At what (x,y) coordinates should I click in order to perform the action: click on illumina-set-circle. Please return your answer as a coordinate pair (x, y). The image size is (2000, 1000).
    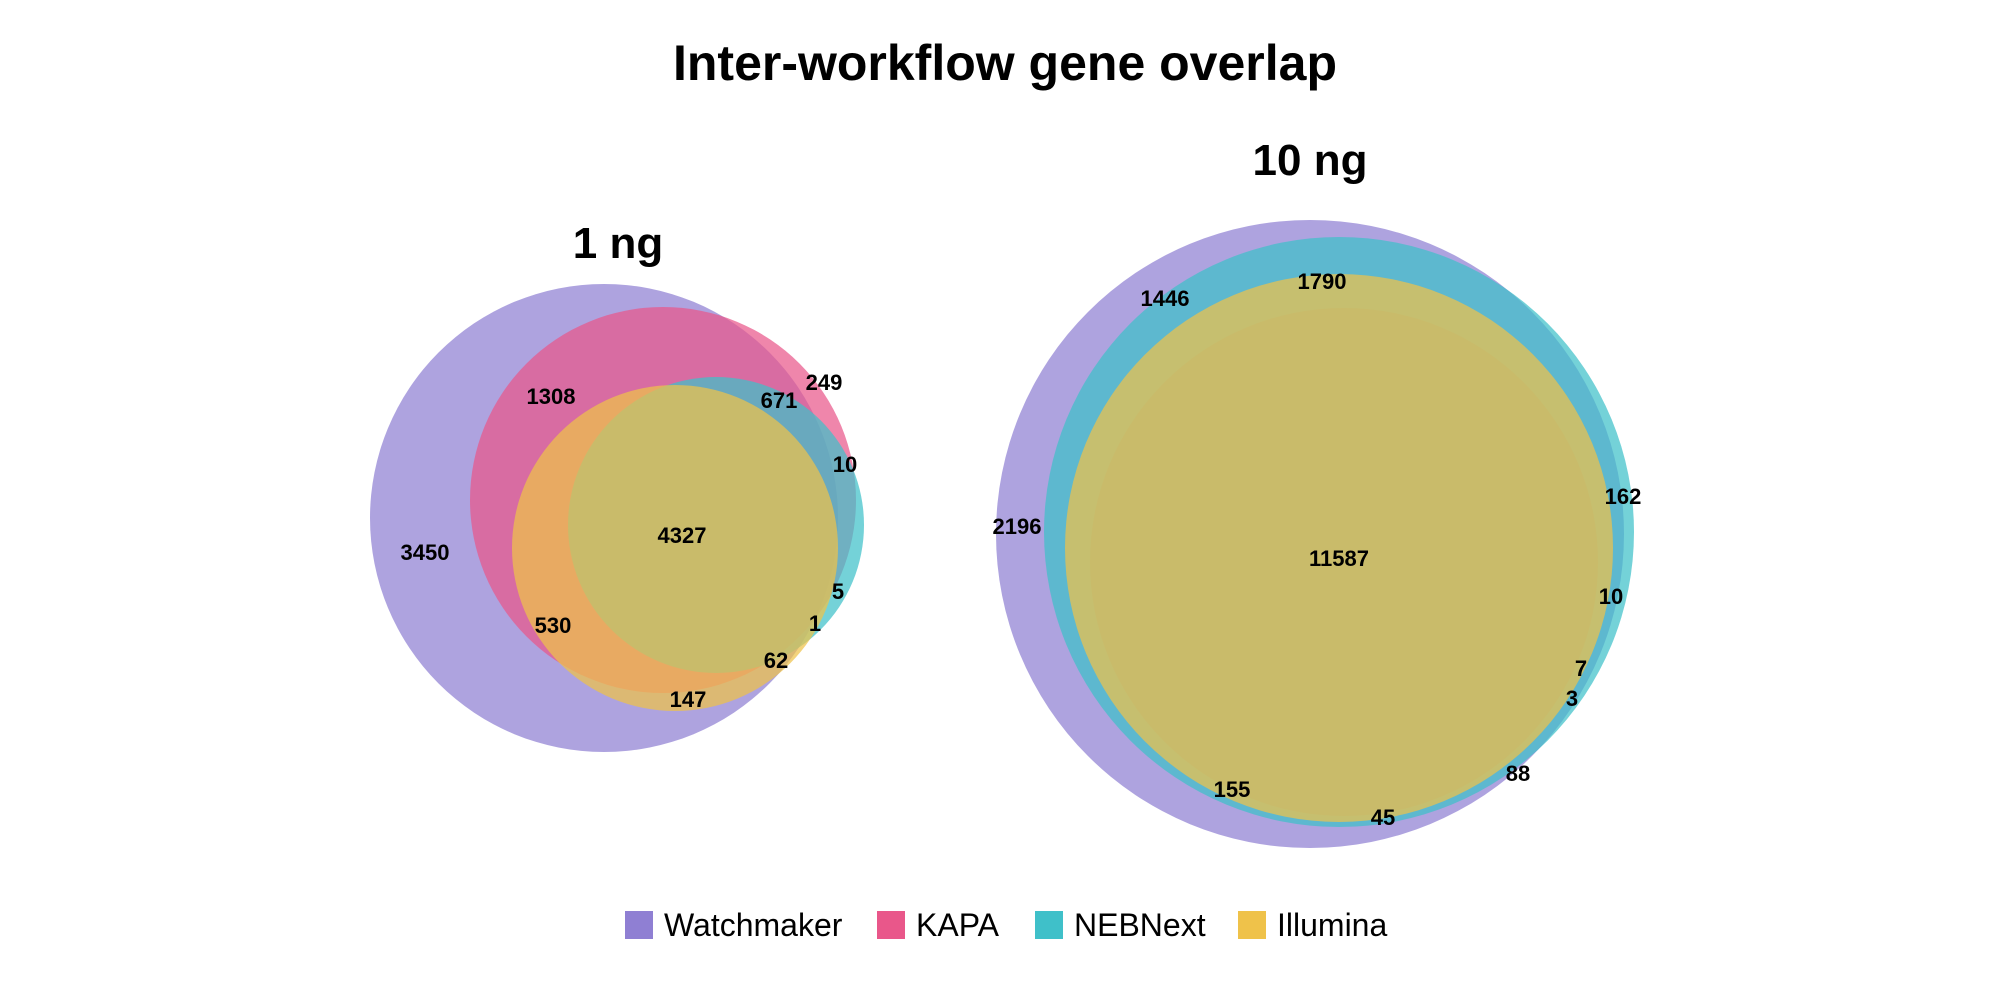
    Looking at the image, I should click on (675, 548).